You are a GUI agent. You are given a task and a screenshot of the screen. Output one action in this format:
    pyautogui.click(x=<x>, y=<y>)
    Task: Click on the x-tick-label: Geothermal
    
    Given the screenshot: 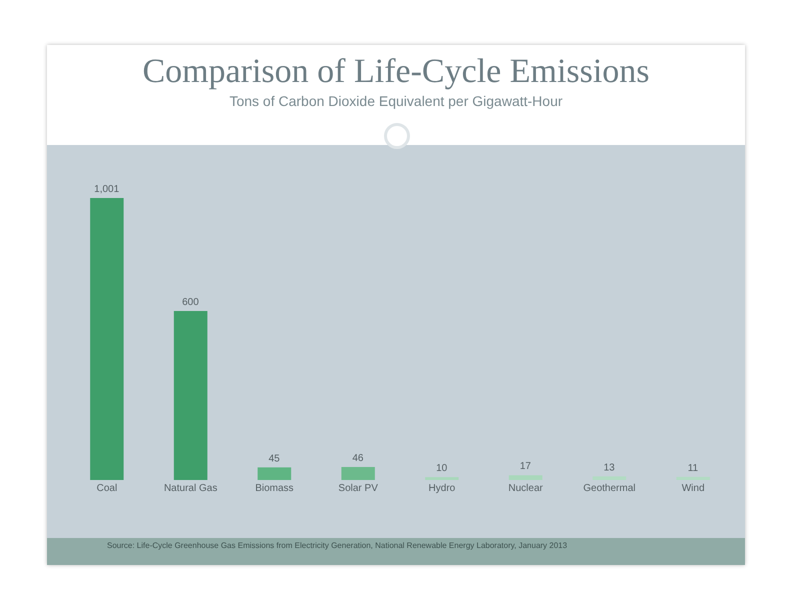 What is the action you would take?
    pyautogui.click(x=609, y=488)
    